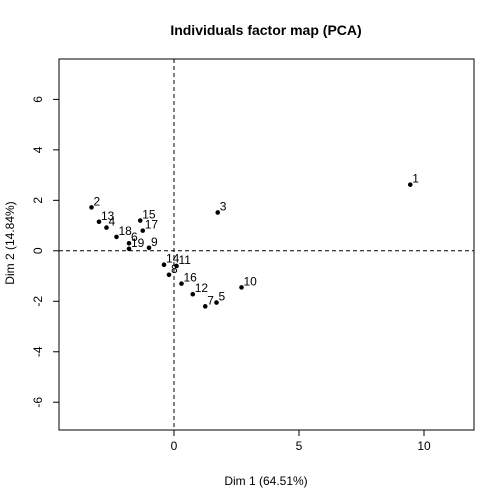  I want to click on point-label-11: 11, so click(185, 260).